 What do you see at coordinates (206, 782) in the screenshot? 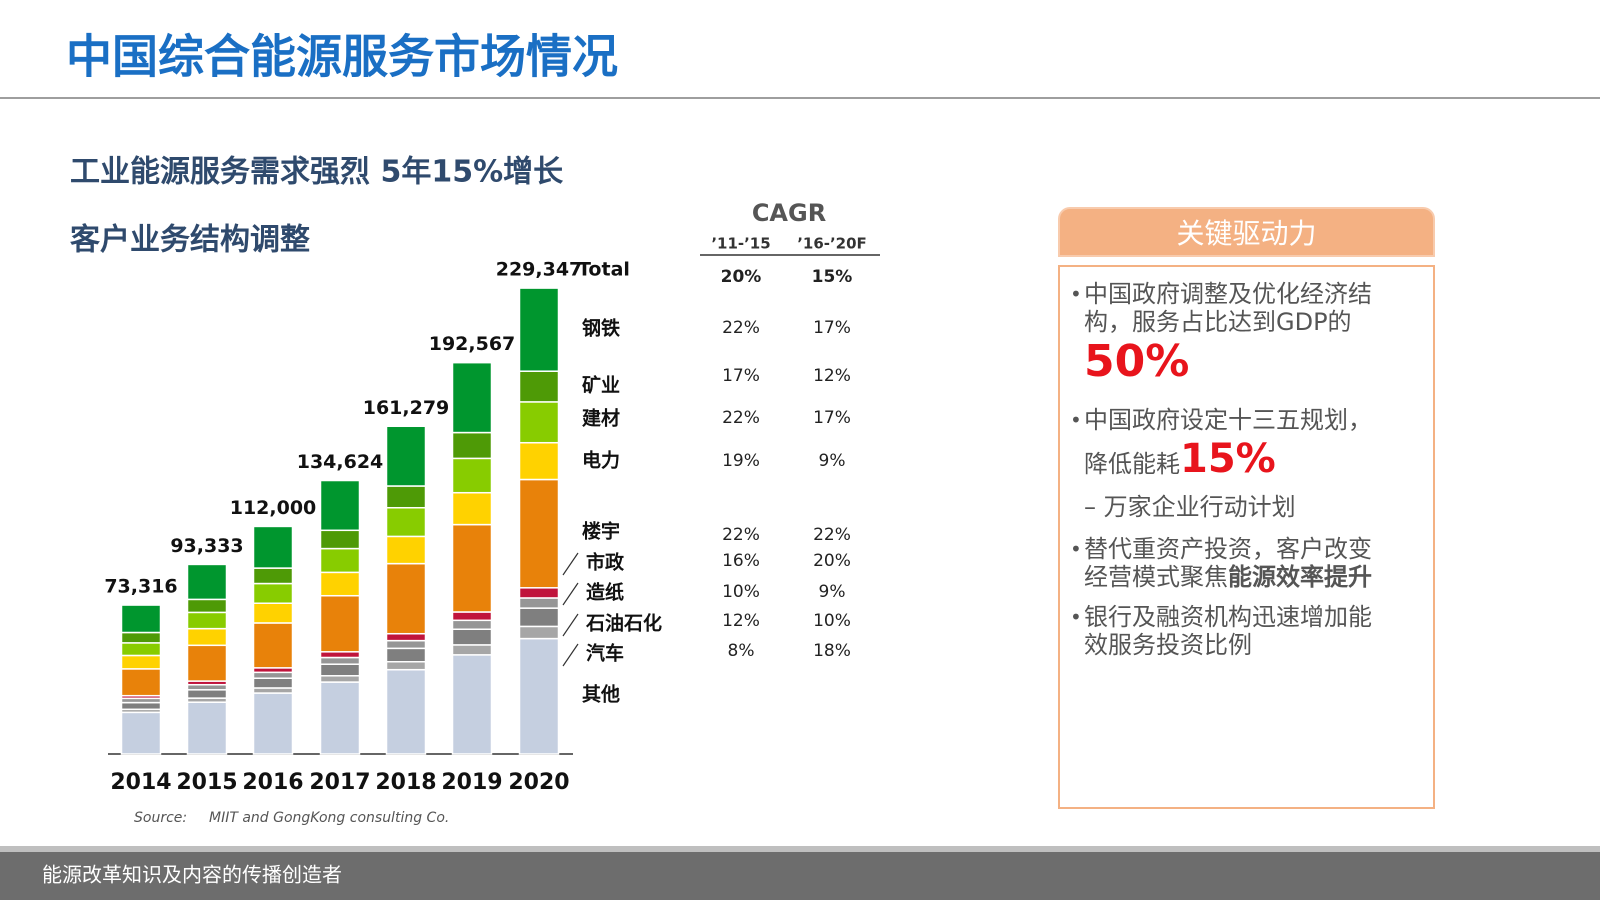
I see `x-tick-label: 2015` at bounding box center [206, 782].